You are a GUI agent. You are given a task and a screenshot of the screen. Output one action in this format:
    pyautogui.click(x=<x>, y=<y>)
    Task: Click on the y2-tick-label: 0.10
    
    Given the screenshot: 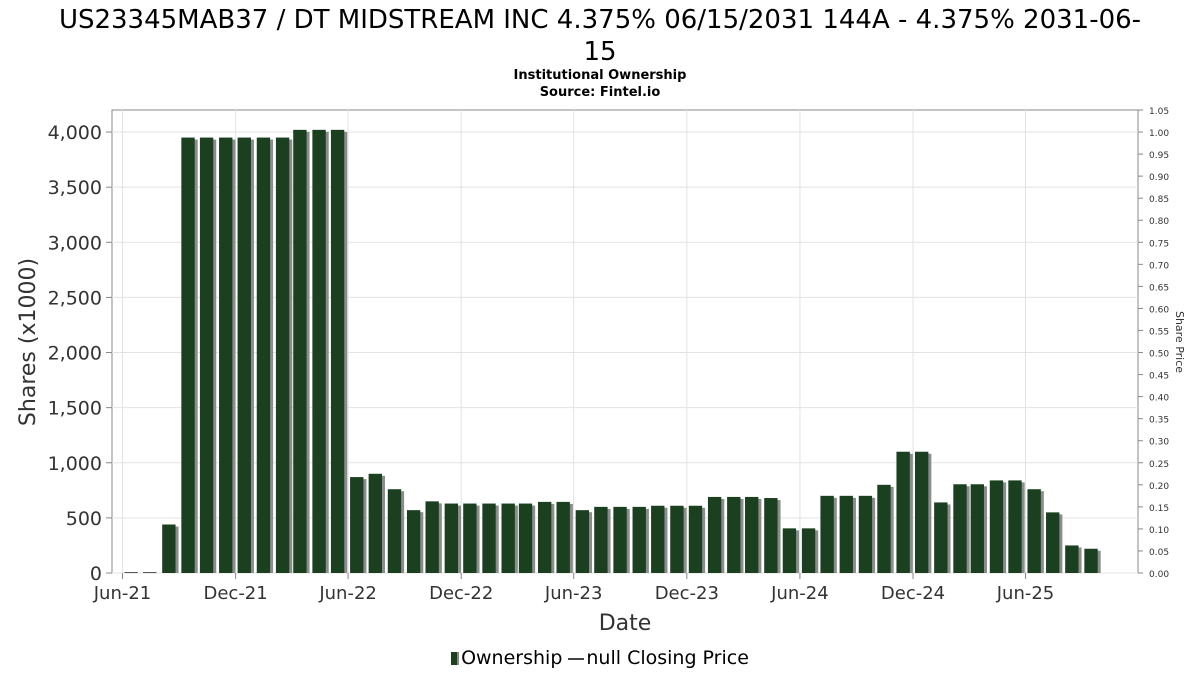 What is the action you would take?
    pyautogui.click(x=1159, y=531)
    